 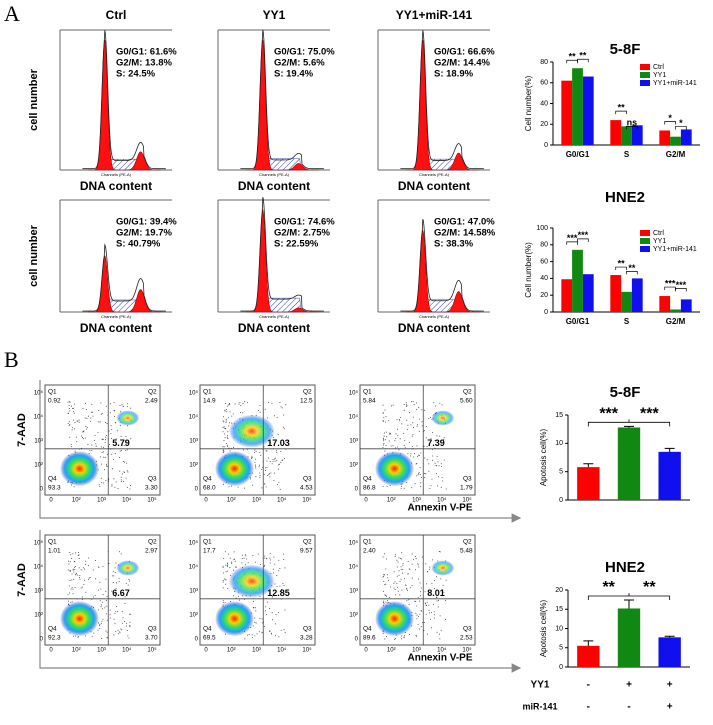 What do you see at coordinates (34, 99) in the screenshot?
I see `y-axis-label: cell number` at bounding box center [34, 99].